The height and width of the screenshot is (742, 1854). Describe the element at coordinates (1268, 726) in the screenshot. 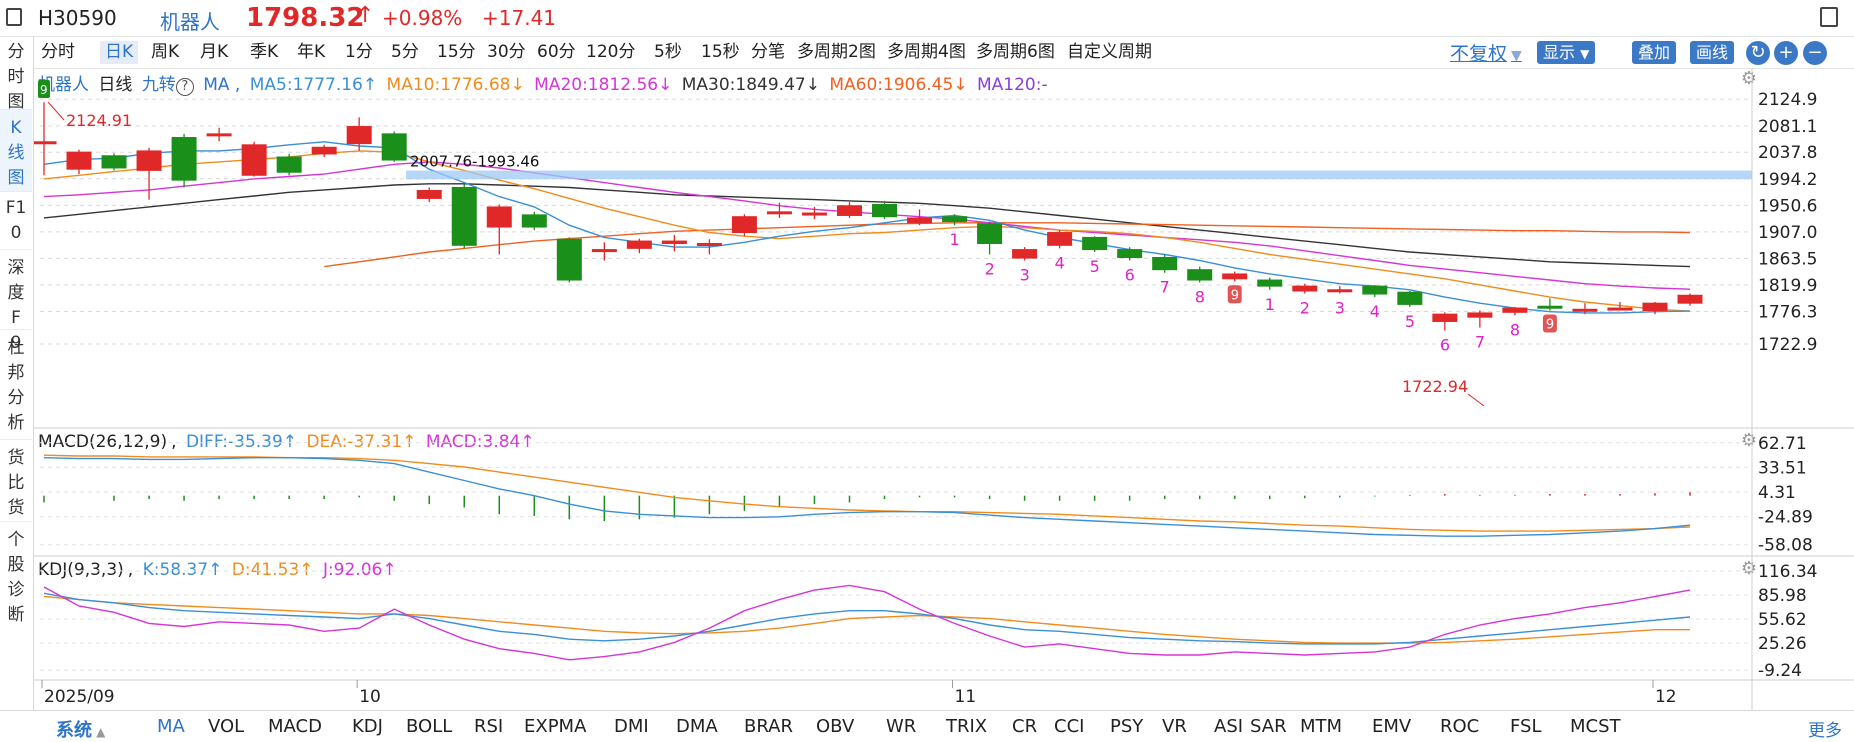

I see `indicator-tab-sar: SAR` at that location.